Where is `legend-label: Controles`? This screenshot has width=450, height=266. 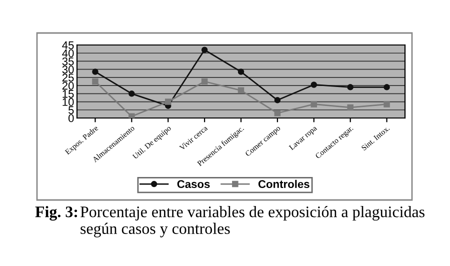 legend-label: Controles is located at coordinates (284, 184).